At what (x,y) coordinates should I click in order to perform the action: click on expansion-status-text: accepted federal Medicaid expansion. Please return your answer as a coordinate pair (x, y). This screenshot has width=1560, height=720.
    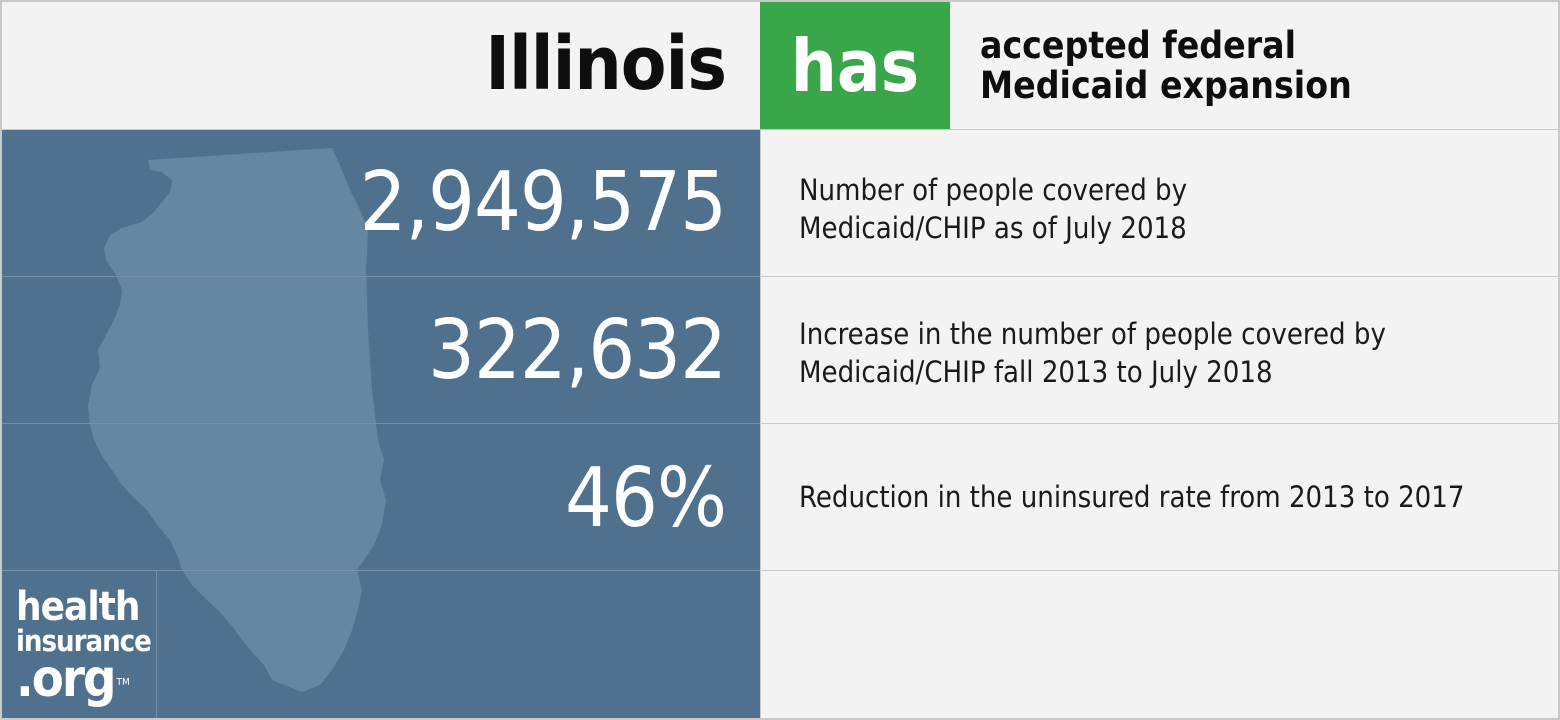
    Looking at the image, I should click on (1260, 66).